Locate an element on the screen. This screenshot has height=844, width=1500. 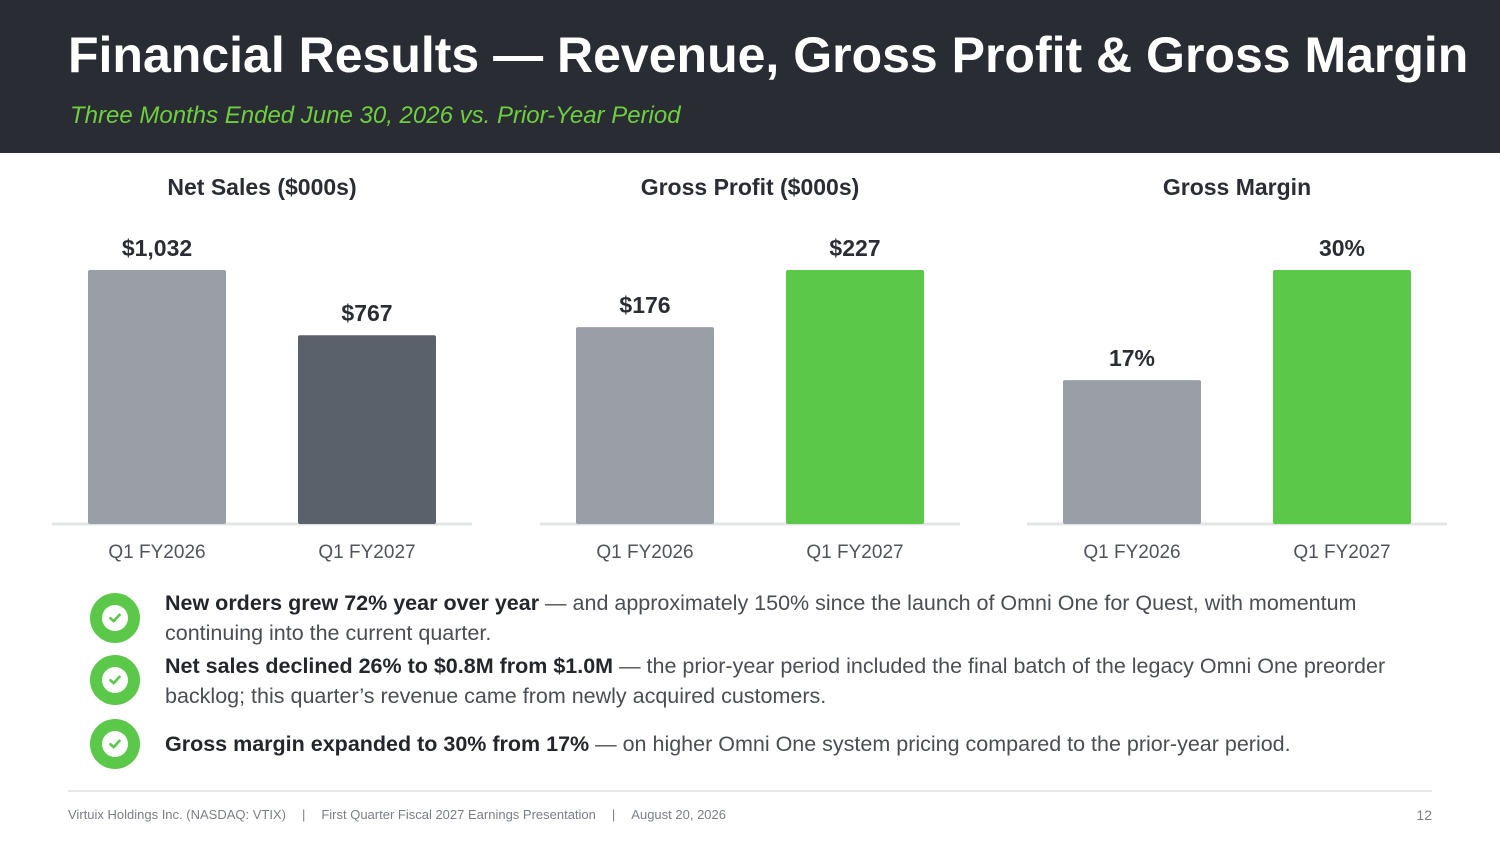
footer-divider is located at coordinates (750, 791).